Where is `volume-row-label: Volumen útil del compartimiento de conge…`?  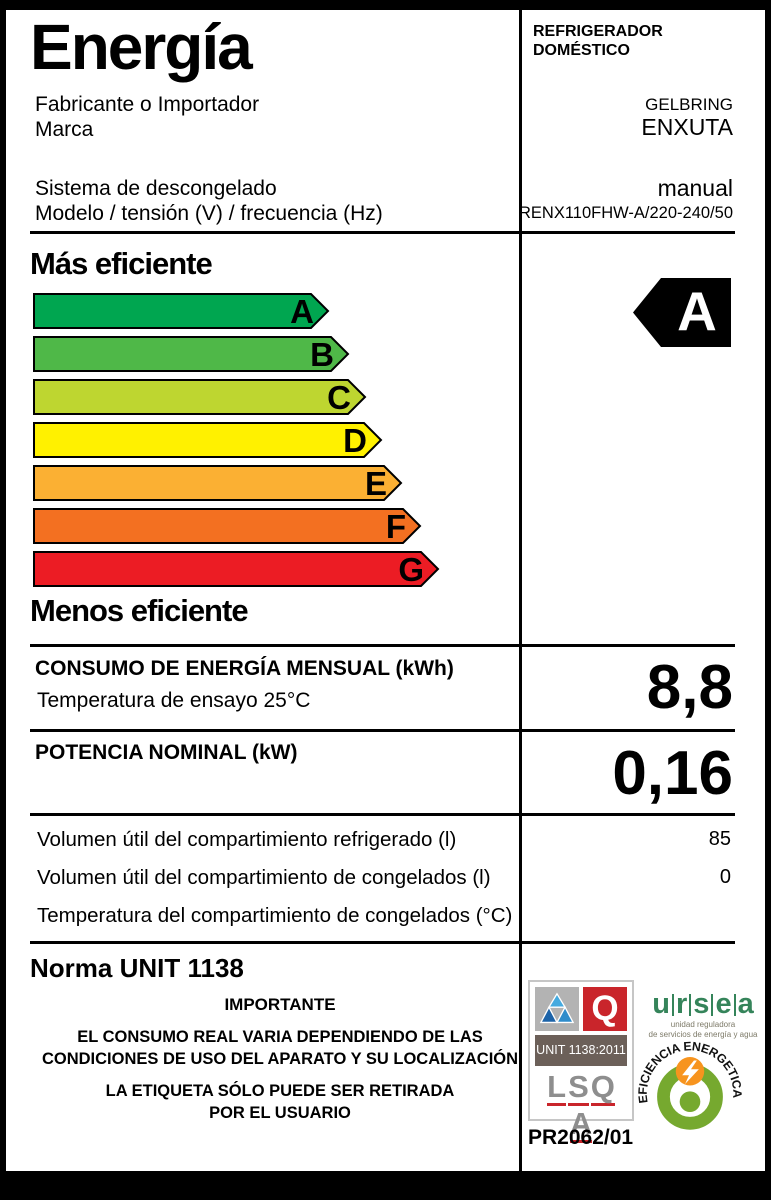 volume-row-label: Volumen útil del compartimiento de conge… is located at coordinates (264, 877).